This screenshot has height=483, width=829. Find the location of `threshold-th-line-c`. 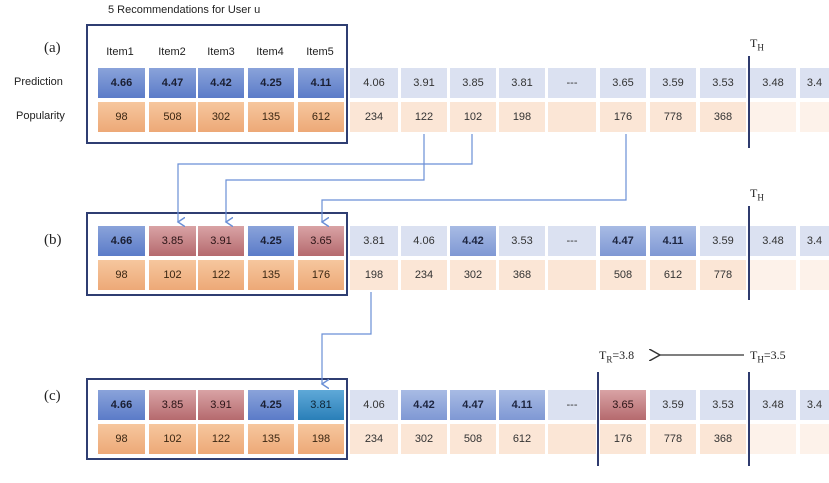

threshold-th-line-c is located at coordinates (749, 419).